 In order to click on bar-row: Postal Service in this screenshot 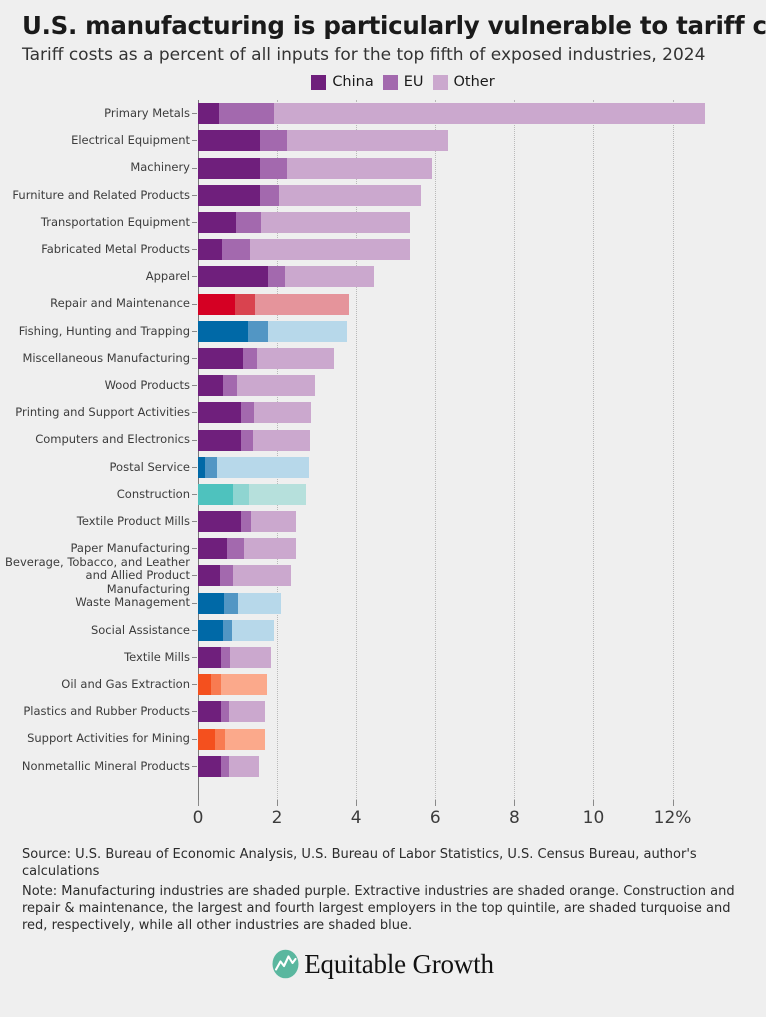, I will do `click(415, 467)`.